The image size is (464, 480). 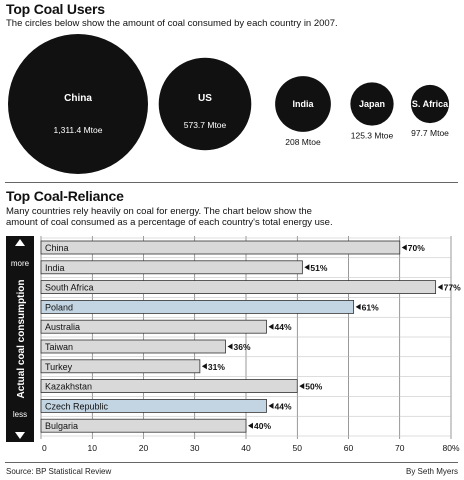 What do you see at coordinates (59, 471) in the screenshot?
I see `source-note: Source: BP Statistical Review` at bounding box center [59, 471].